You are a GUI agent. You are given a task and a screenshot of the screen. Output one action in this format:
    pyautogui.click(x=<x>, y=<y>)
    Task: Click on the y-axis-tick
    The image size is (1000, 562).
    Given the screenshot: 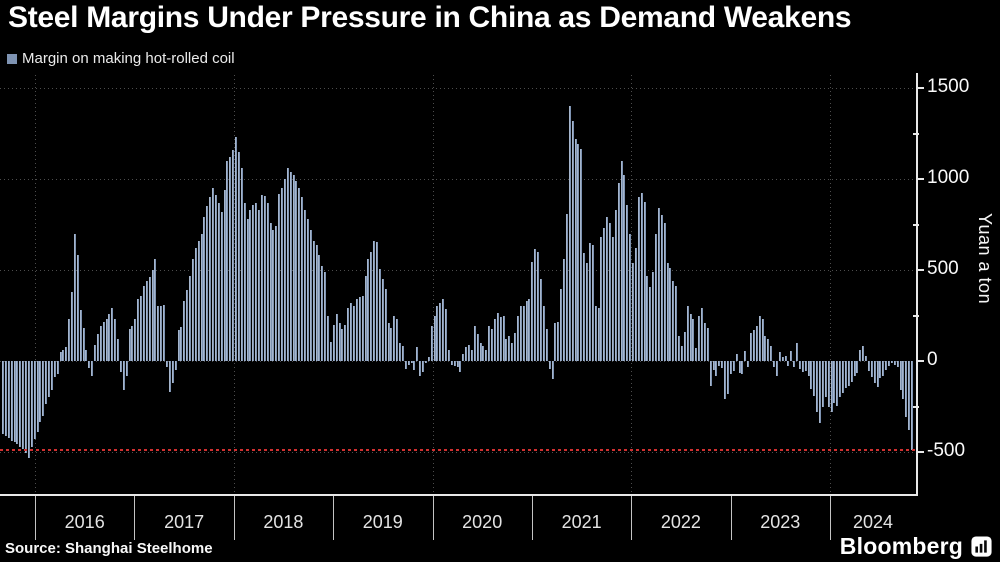 What is the action you would take?
    pyautogui.click(x=920, y=179)
    